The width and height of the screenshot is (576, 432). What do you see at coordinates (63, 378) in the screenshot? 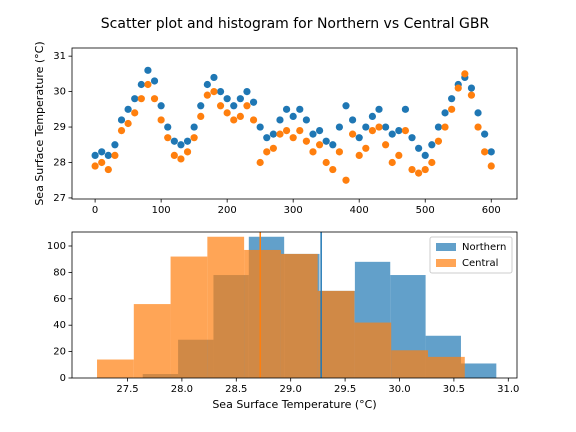
I see `y-tick-label: 0` at bounding box center [63, 378].